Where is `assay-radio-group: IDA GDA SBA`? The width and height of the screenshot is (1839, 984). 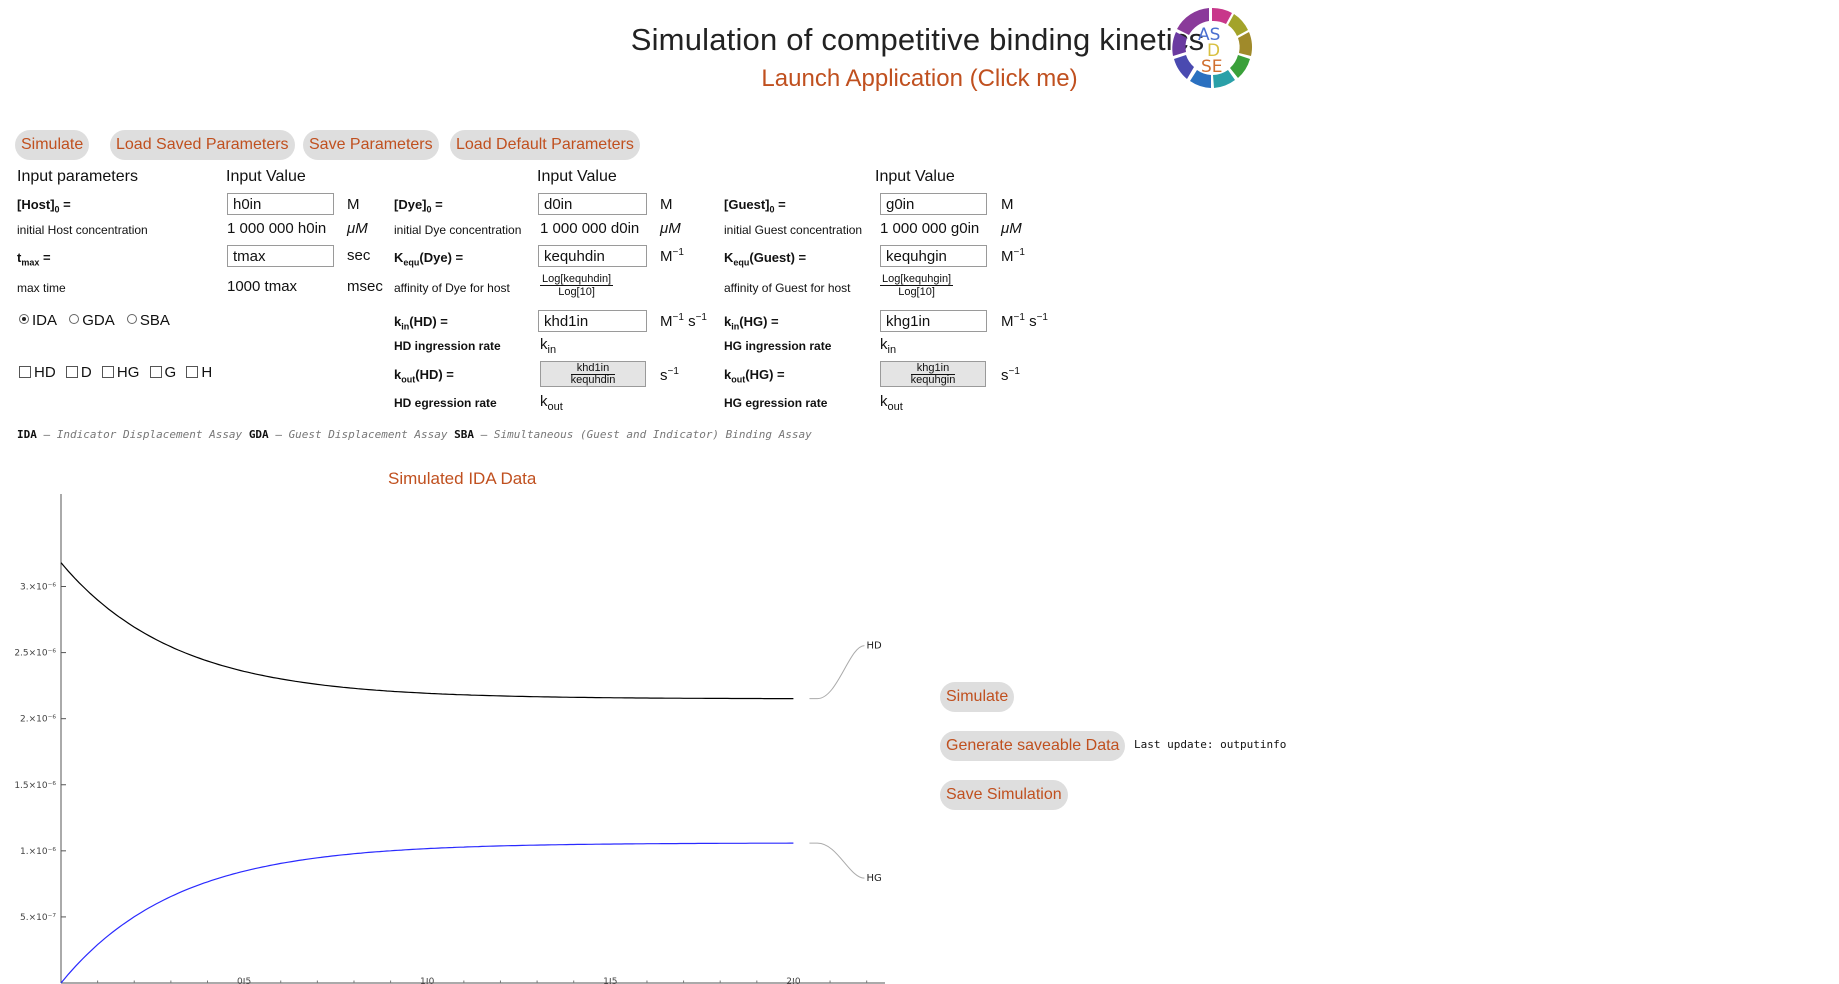
assay-radio-group: IDA GDA SBA is located at coordinates (94, 320).